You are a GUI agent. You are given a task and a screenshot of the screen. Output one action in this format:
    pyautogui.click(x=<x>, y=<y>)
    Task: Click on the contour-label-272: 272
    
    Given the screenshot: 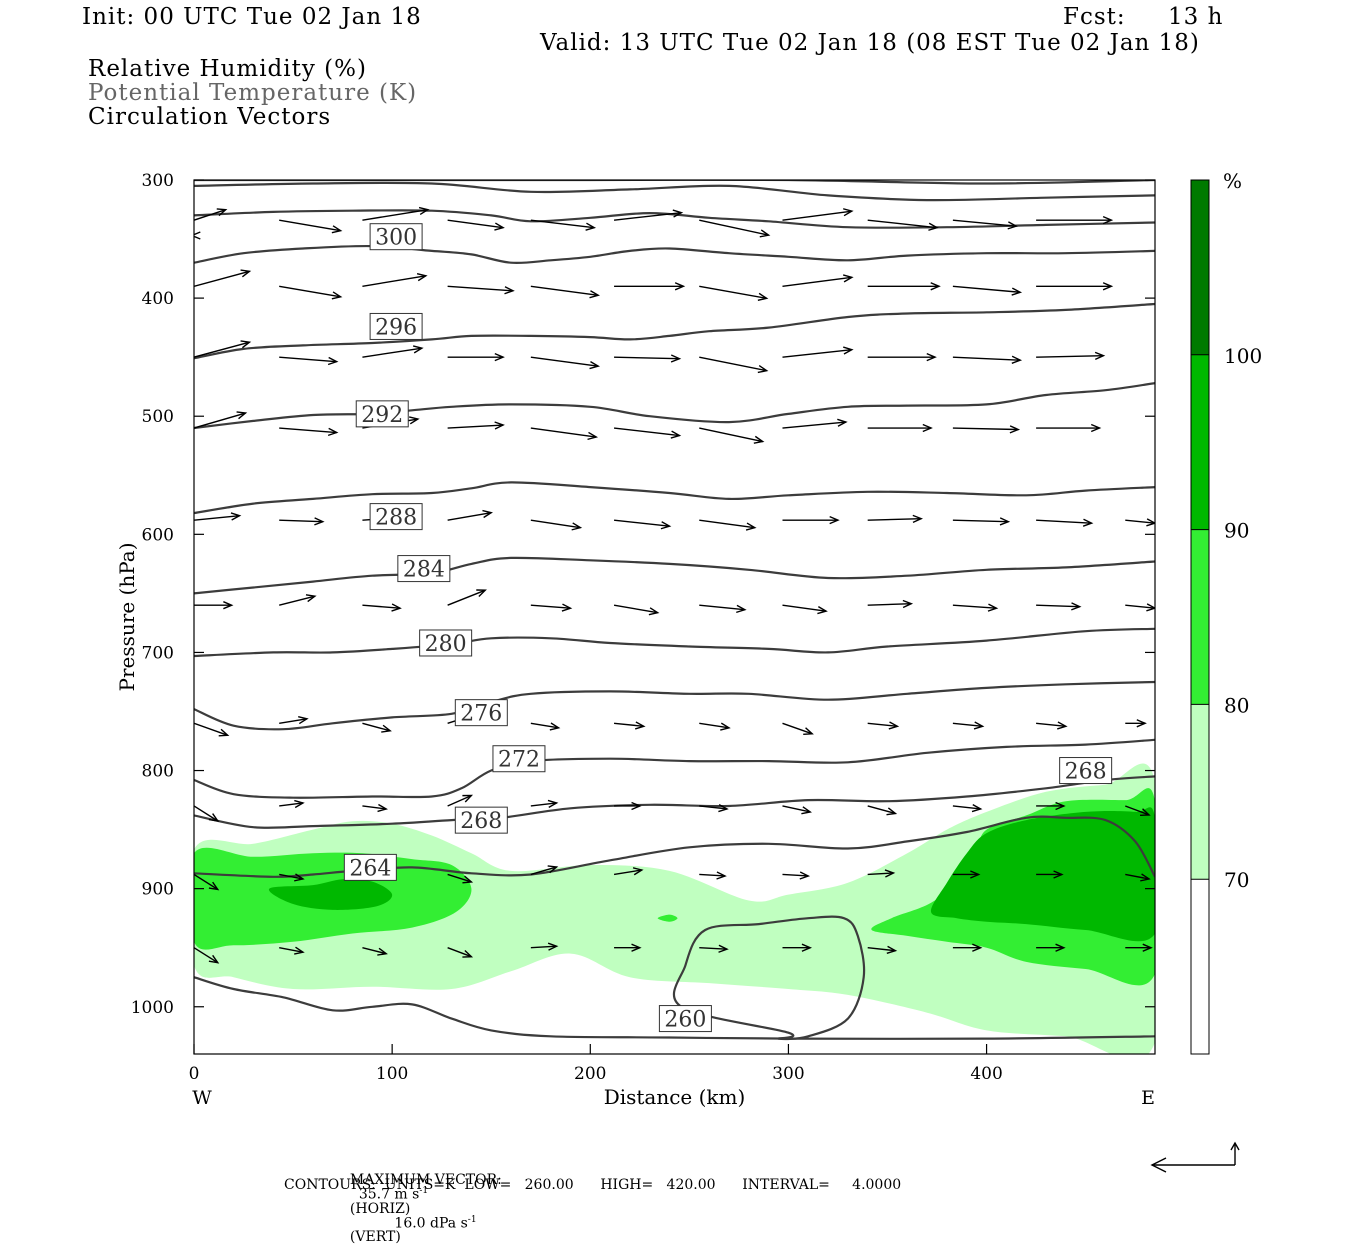 What is the action you would take?
    pyautogui.click(x=519, y=759)
    